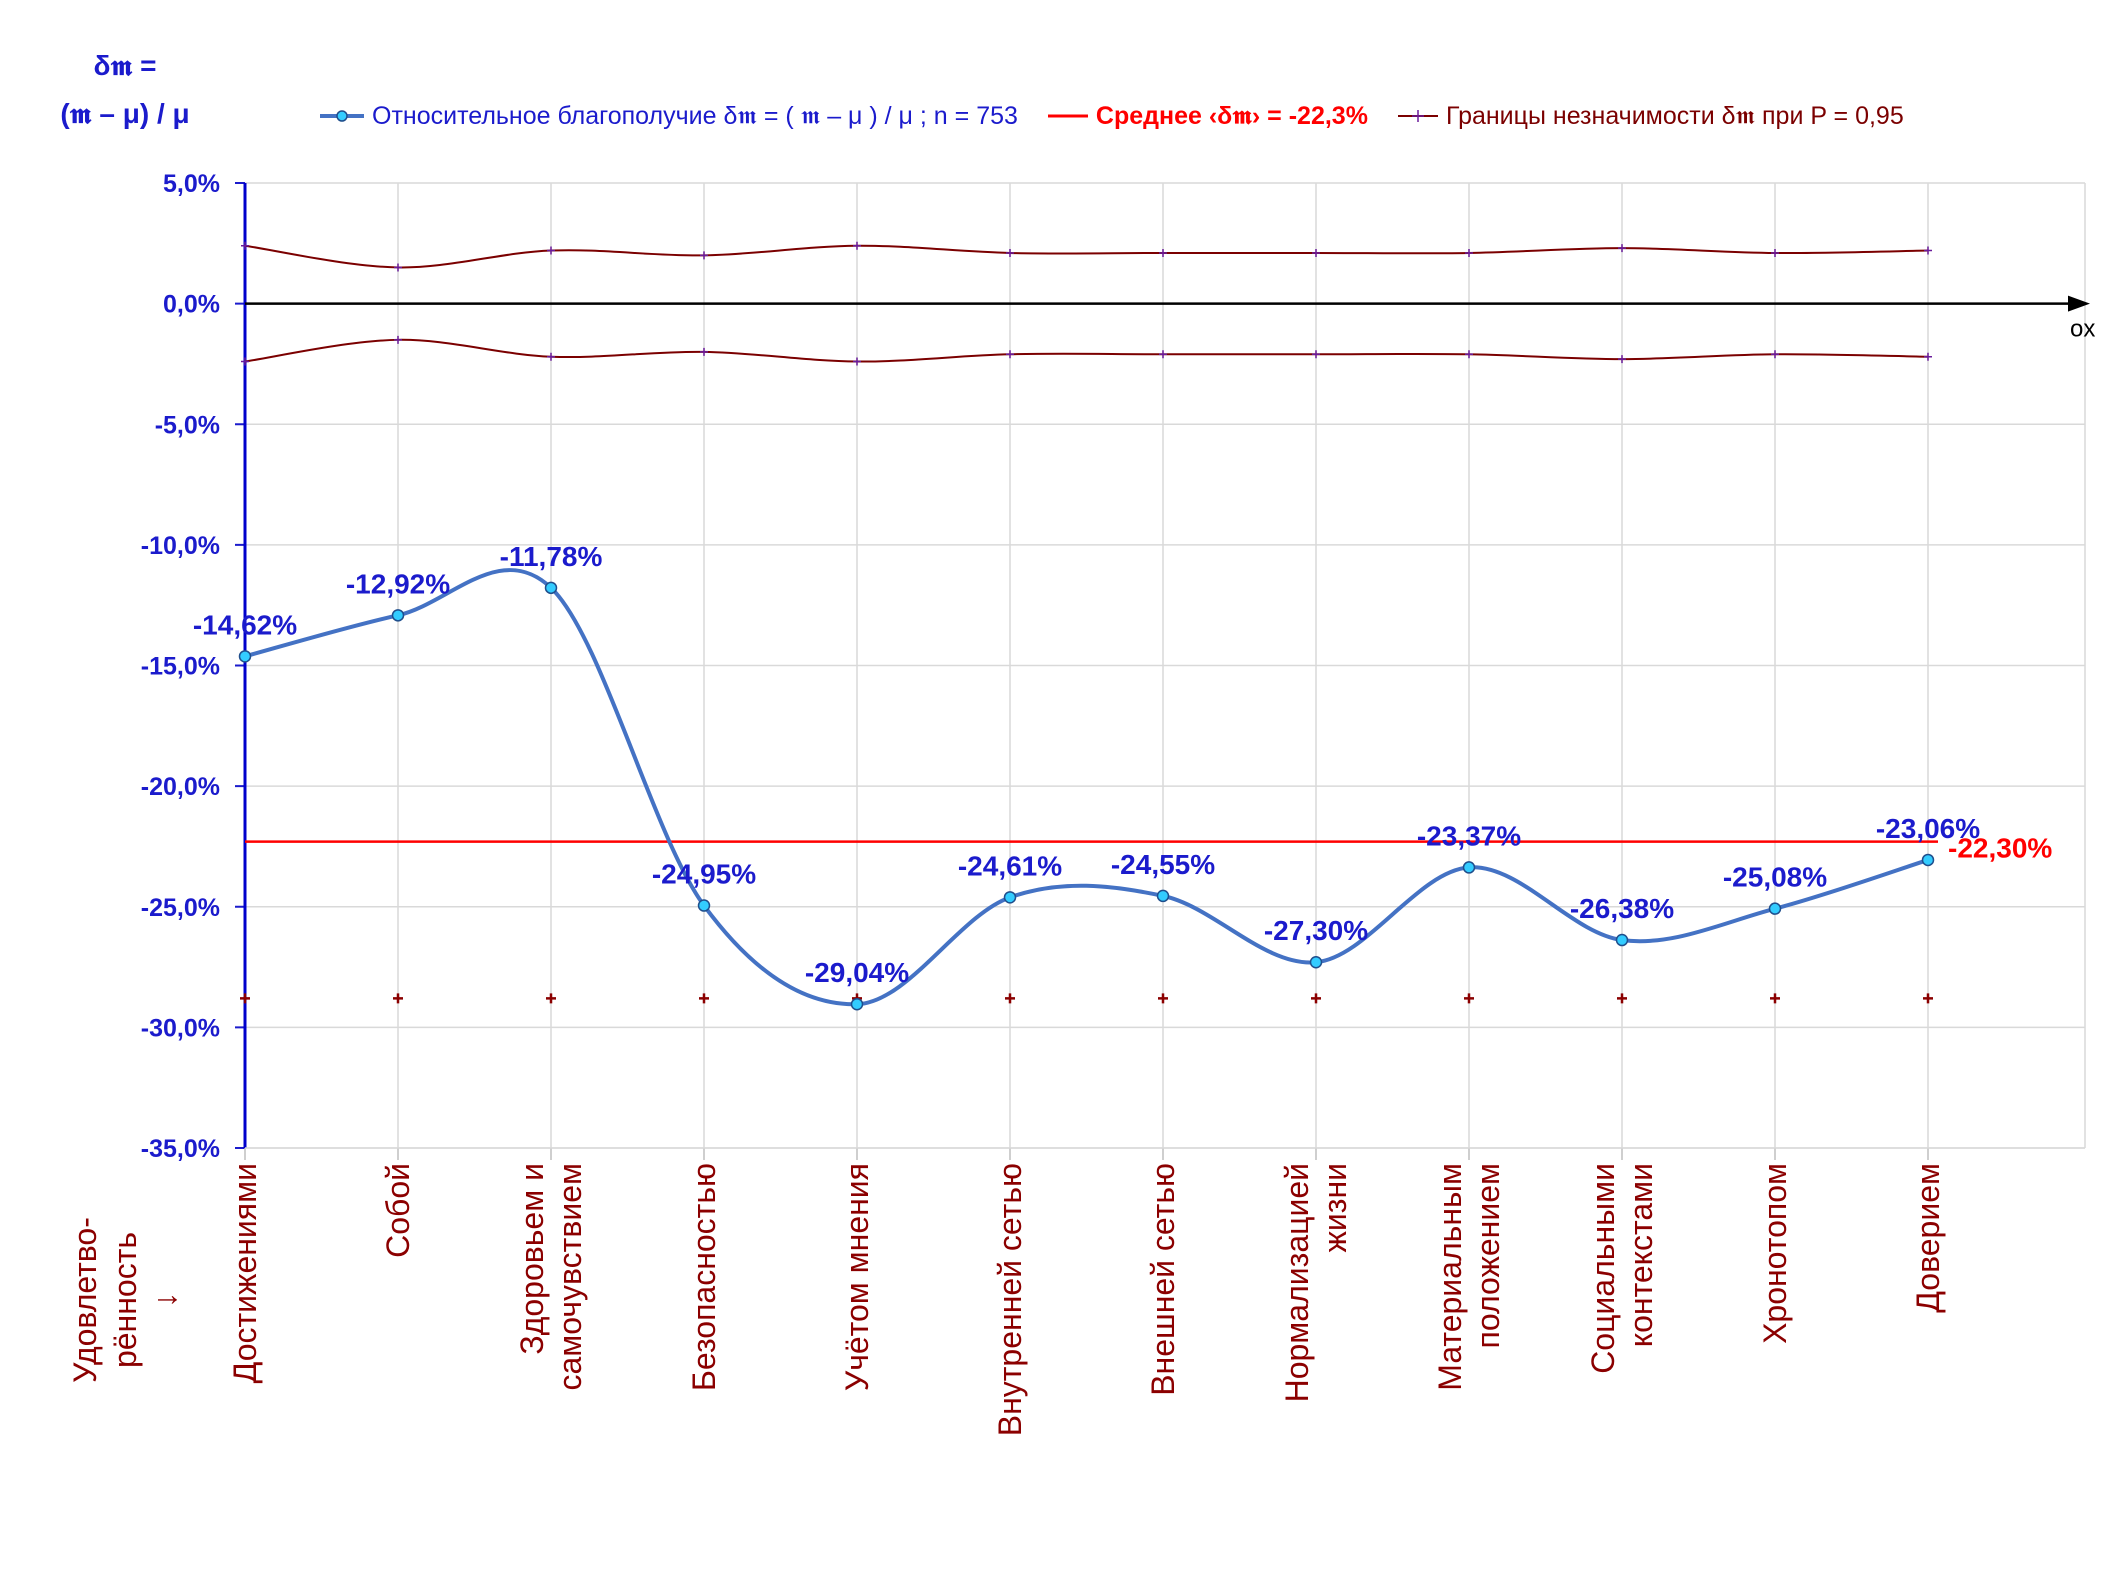 Image resolution: width=2104 pixels, height=1571 pixels. I want to click on category-label: Социальными, so click(1603, 1268).